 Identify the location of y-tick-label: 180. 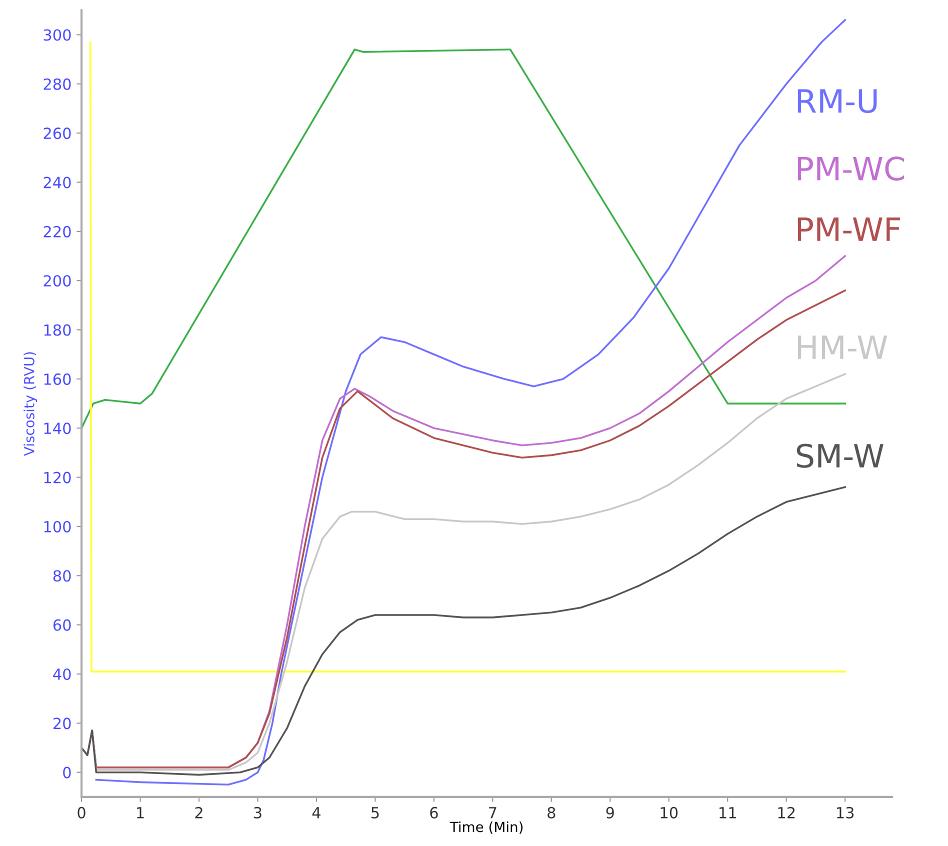
(57, 330).